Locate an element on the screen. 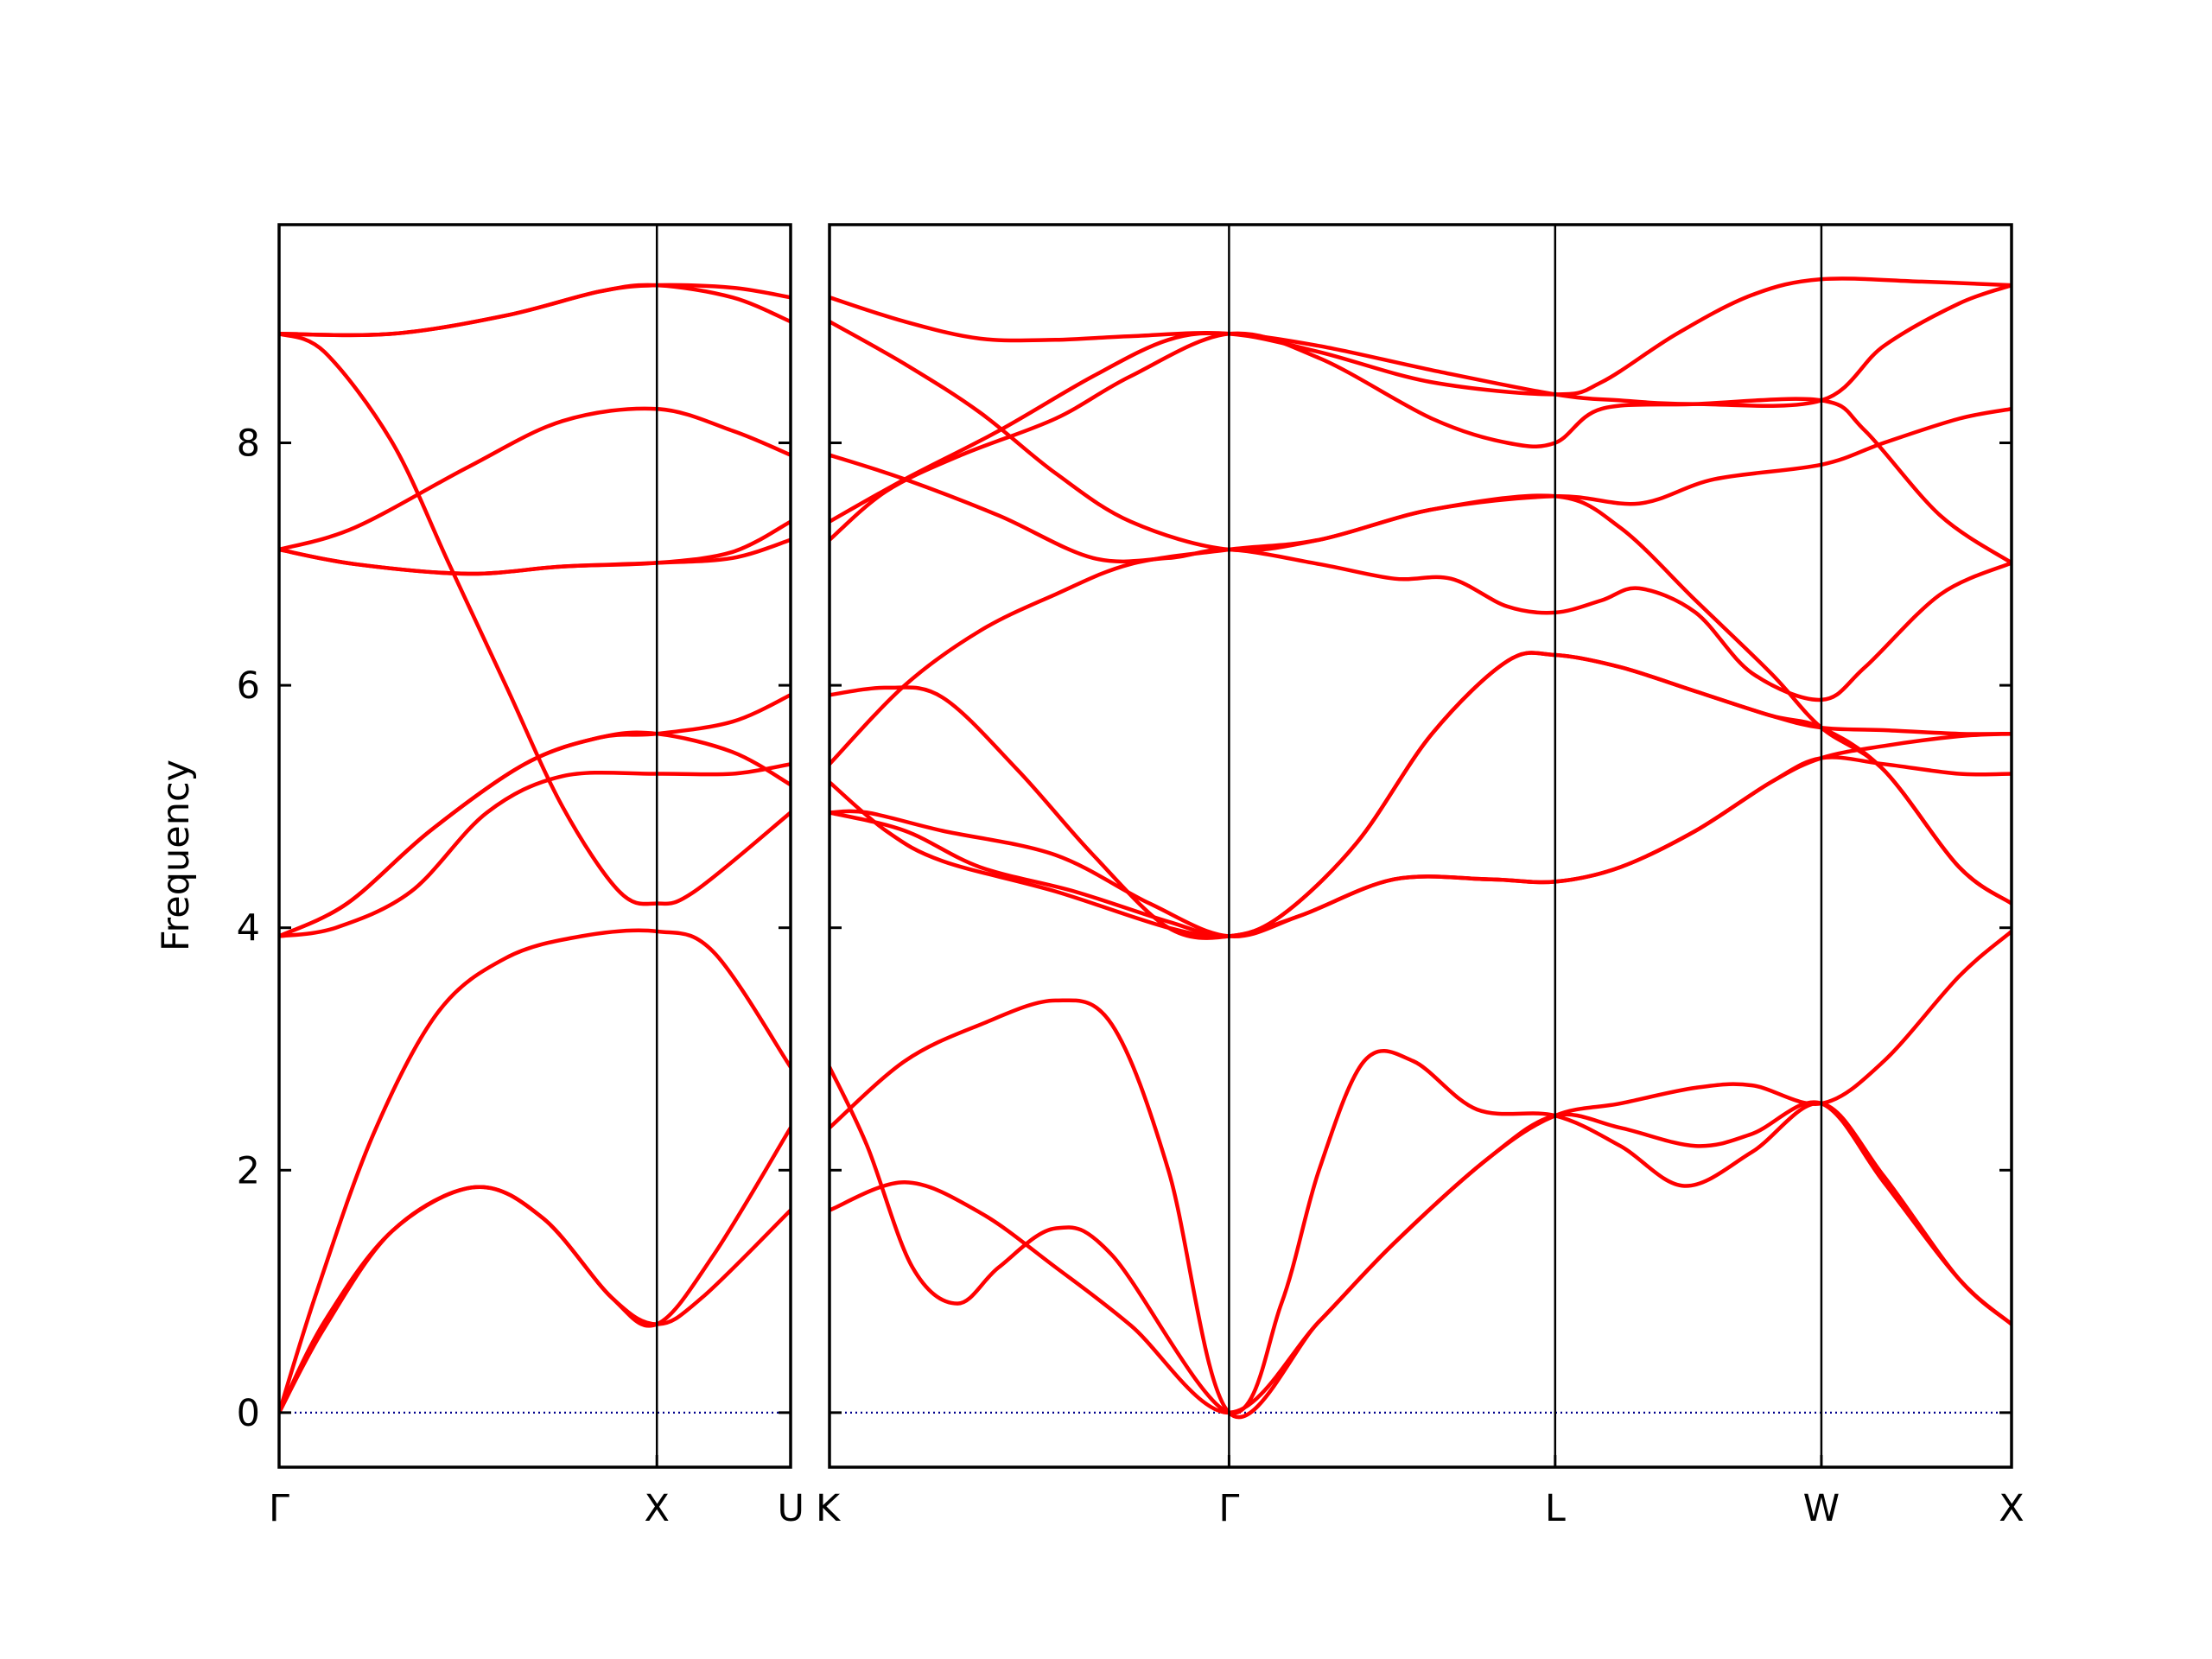  x-tick-label: L is located at coordinates (1555, 1508).